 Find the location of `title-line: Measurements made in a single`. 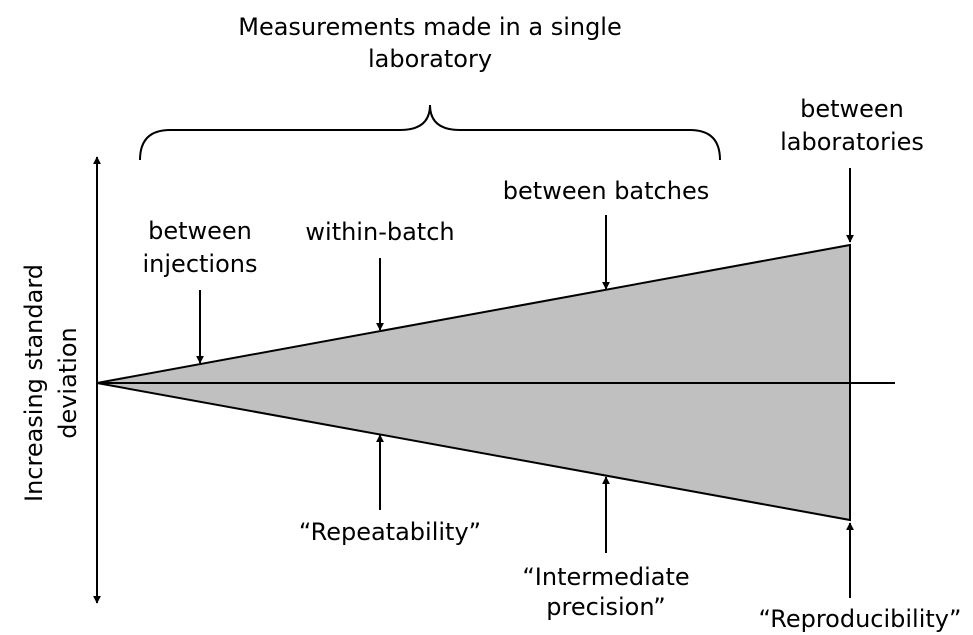

title-line: Measurements made in a single is located at coordinates (430, 27).